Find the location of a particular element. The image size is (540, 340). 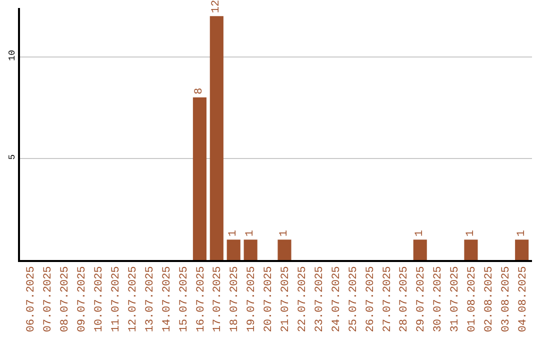

y-tick-label: 10 is located at coordinates (13, 55).